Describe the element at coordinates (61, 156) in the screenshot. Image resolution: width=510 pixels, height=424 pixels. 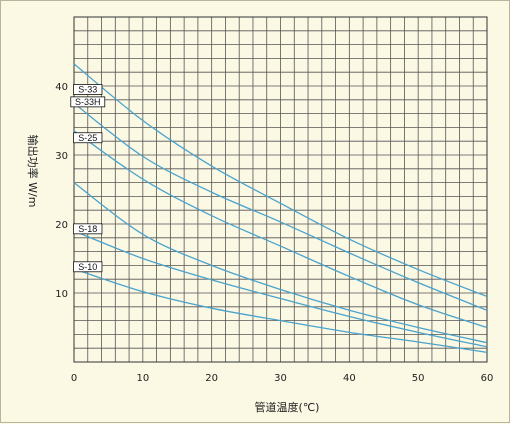
I see `y-tick-label: 30` at that location.